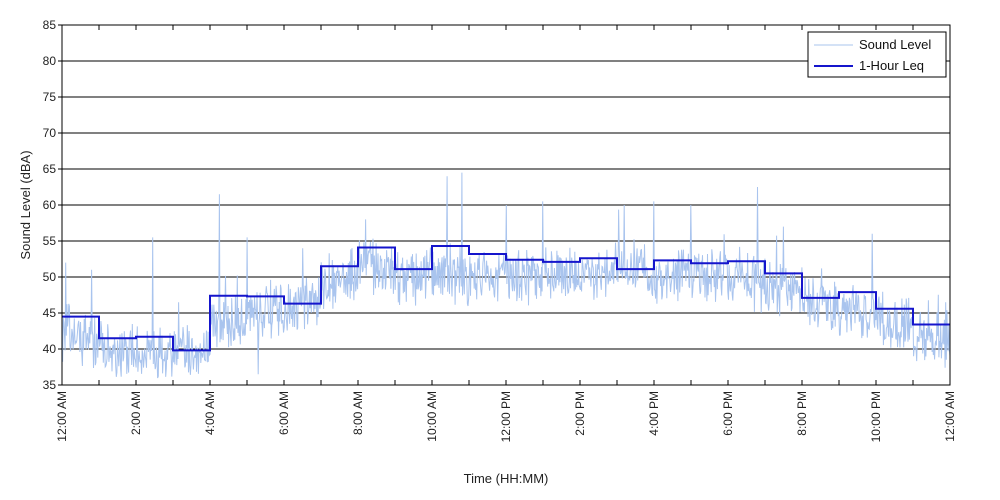  Describe the element at coordinates (895, 44) in the screenshot. I see `legend-label-sound-level: Sound Level` at that location.